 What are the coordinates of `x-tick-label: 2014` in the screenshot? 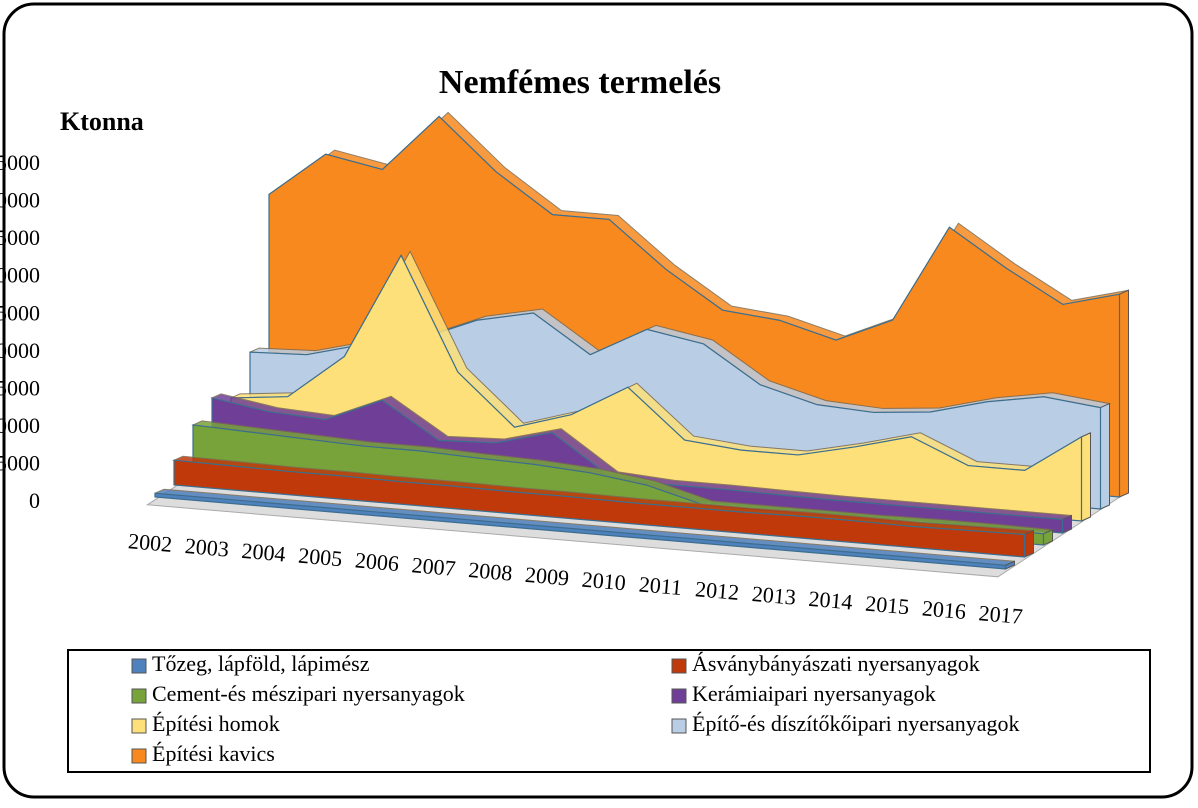 It's located at (831, 600).